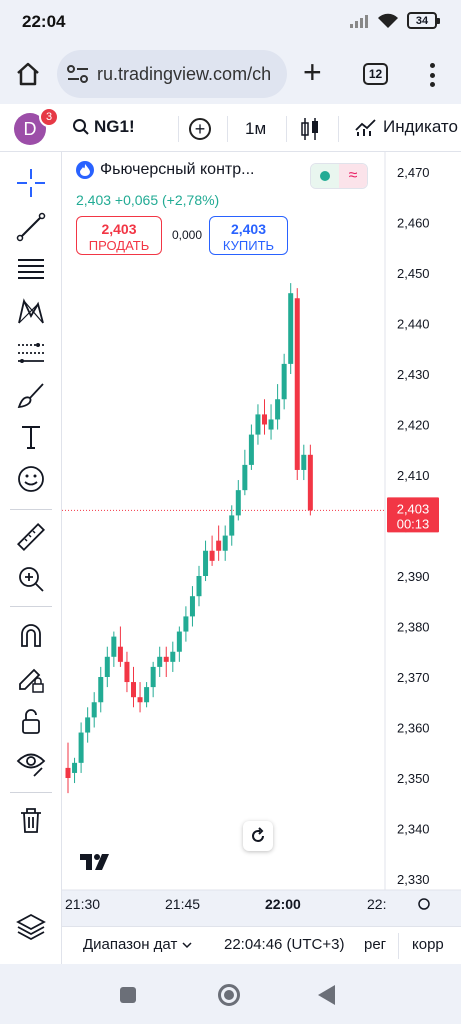 The width and height of the screenshot is (461, 1024). What do you see at coordinates (31, 395) in the screenshot?
I see `brush-tool` at bounding box center [31, 395].